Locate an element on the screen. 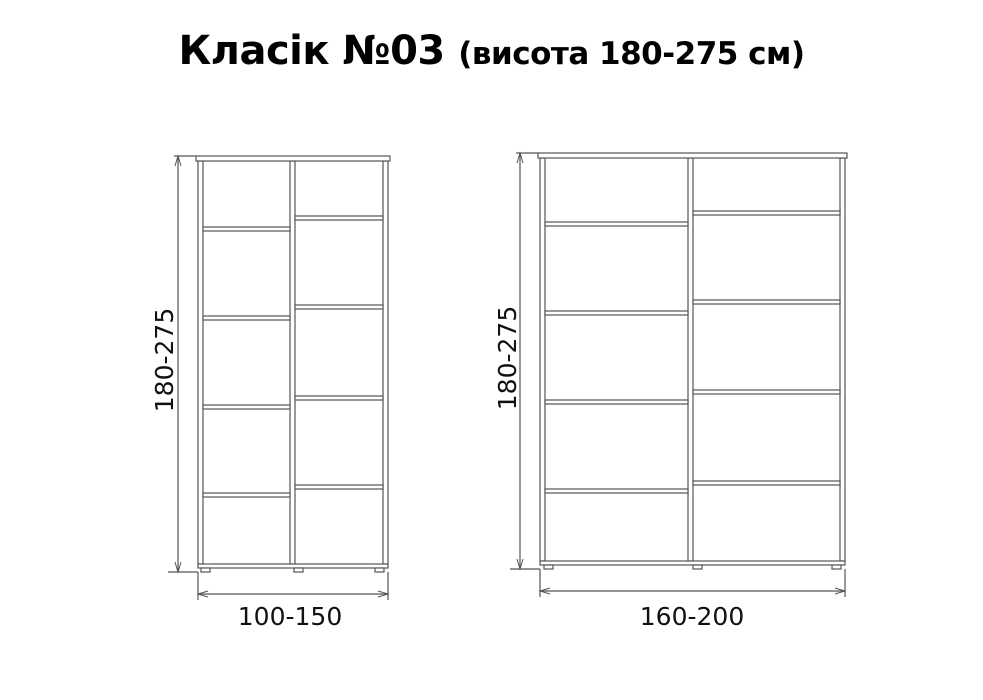 This screenshot has width=983, height=700. wardrobe-narrow is located at coordinates (279, 377).